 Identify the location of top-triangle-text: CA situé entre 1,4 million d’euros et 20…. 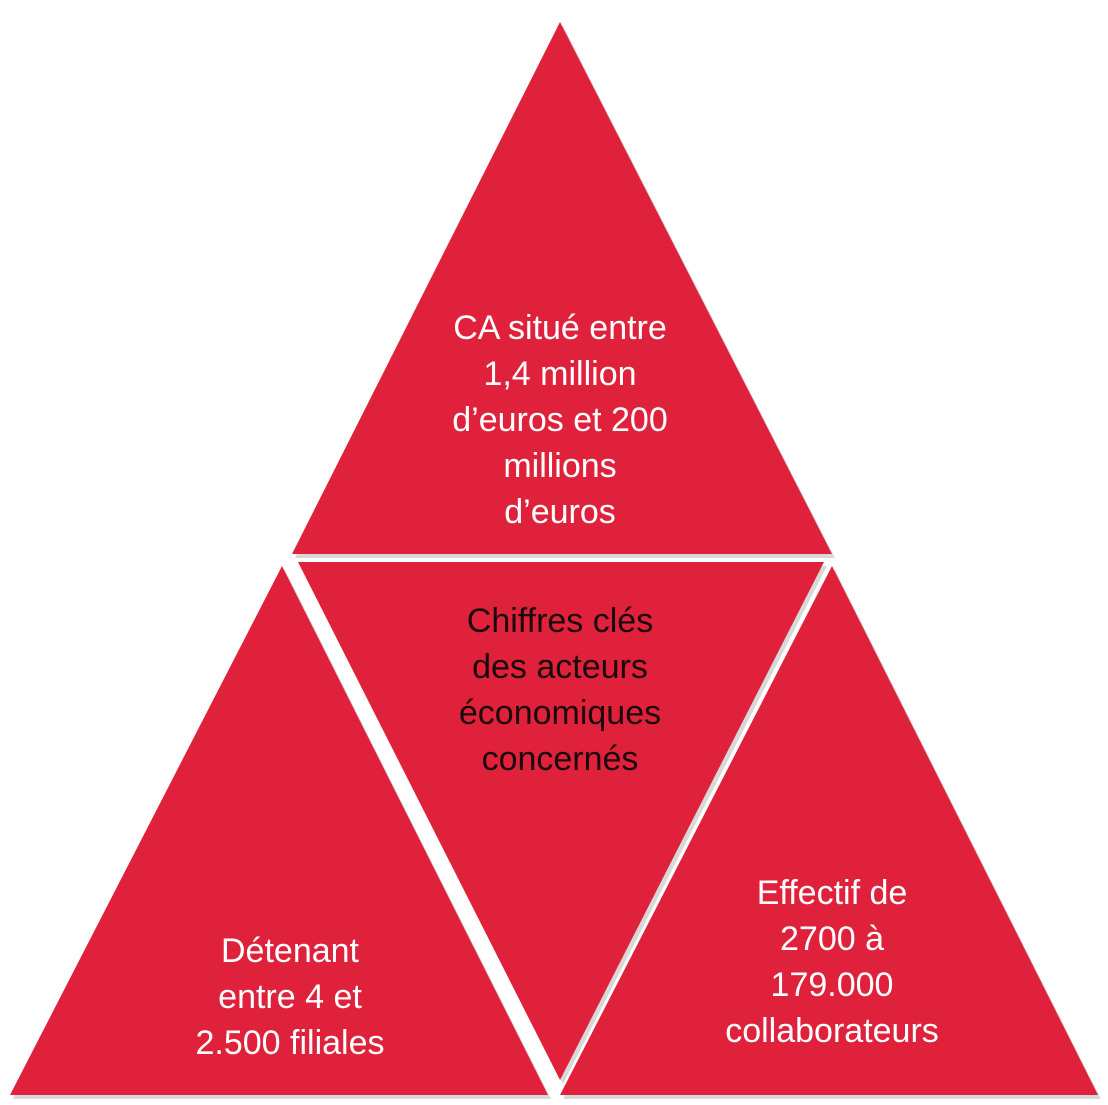
(560, 420).